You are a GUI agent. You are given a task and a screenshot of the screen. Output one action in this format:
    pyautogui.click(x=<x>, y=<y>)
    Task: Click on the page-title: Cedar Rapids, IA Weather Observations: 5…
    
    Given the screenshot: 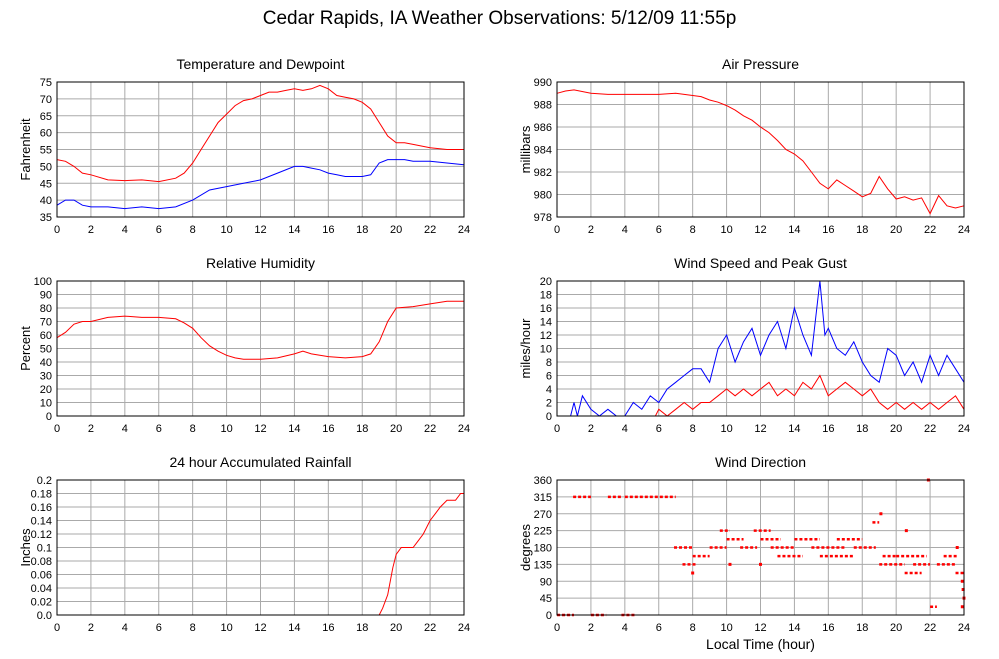 What is the action you would take?
    pyautogui.click(x=499, y=18)
    